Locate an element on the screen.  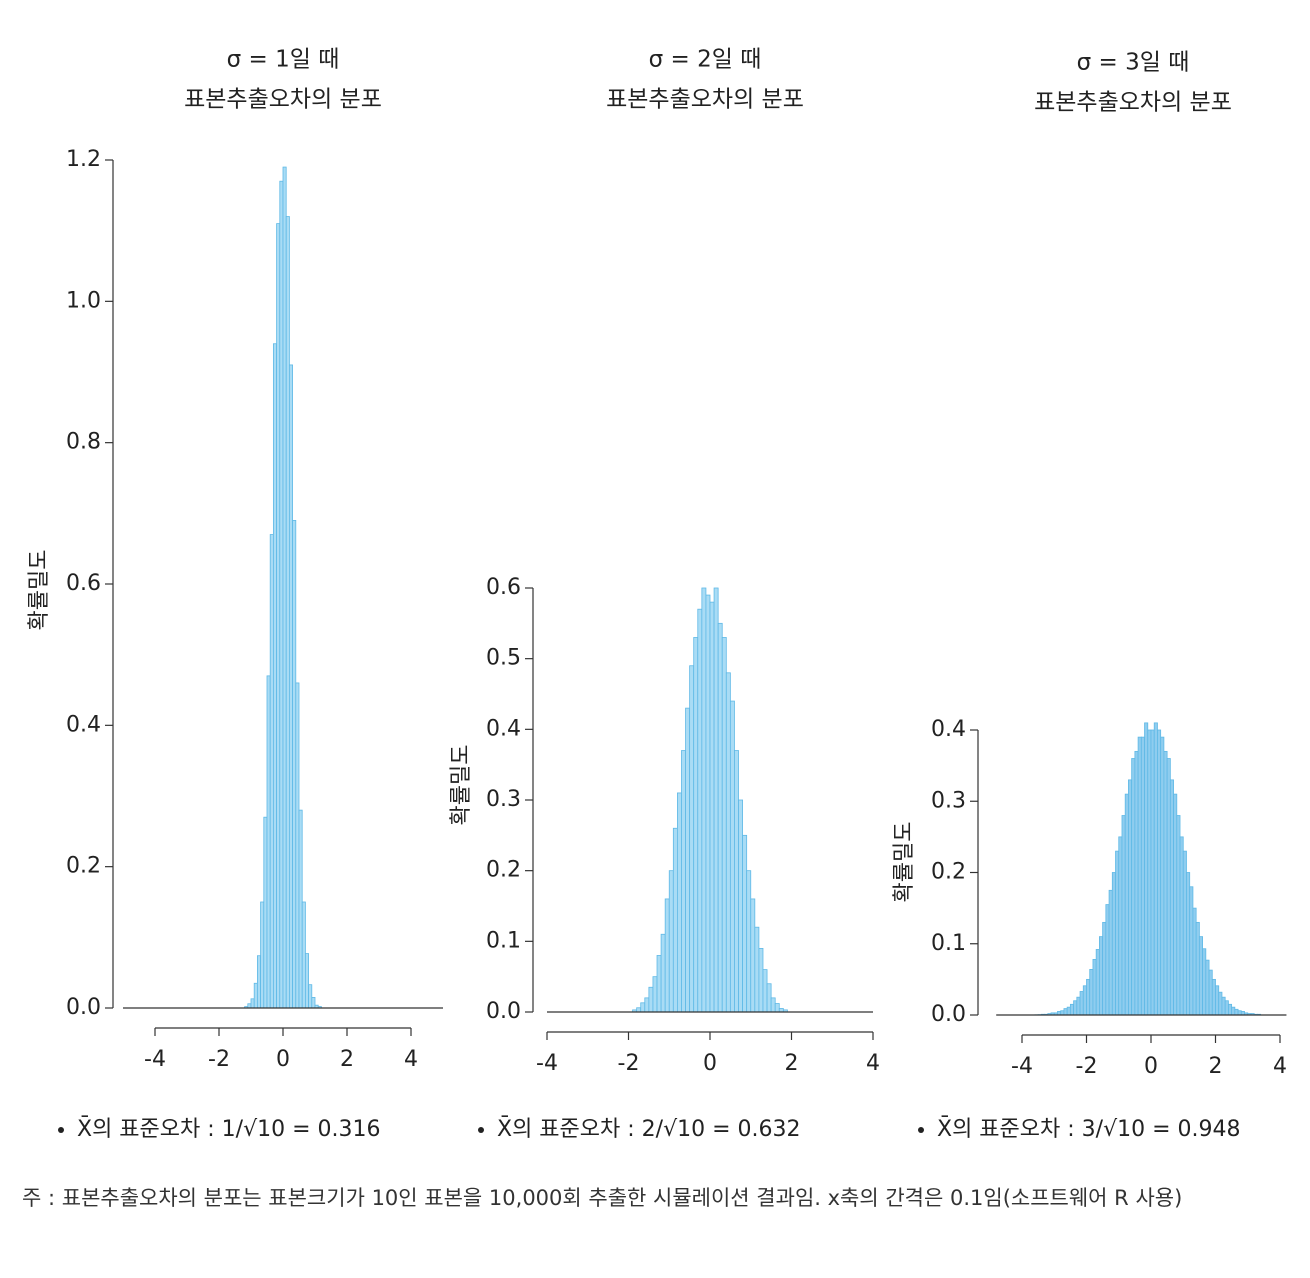
y-tick-label: 0.4 is located at coordinates (83, 724).